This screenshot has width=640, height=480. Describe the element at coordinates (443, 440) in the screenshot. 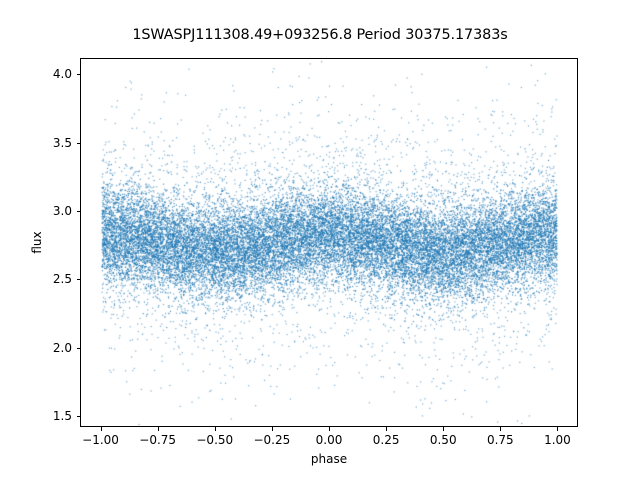

I see `x-tick-label: 0.50` at that location.